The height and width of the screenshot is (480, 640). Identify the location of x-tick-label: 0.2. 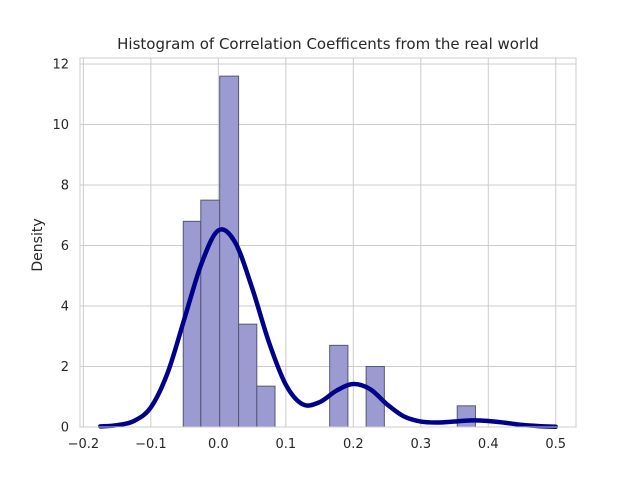
(353, 444).